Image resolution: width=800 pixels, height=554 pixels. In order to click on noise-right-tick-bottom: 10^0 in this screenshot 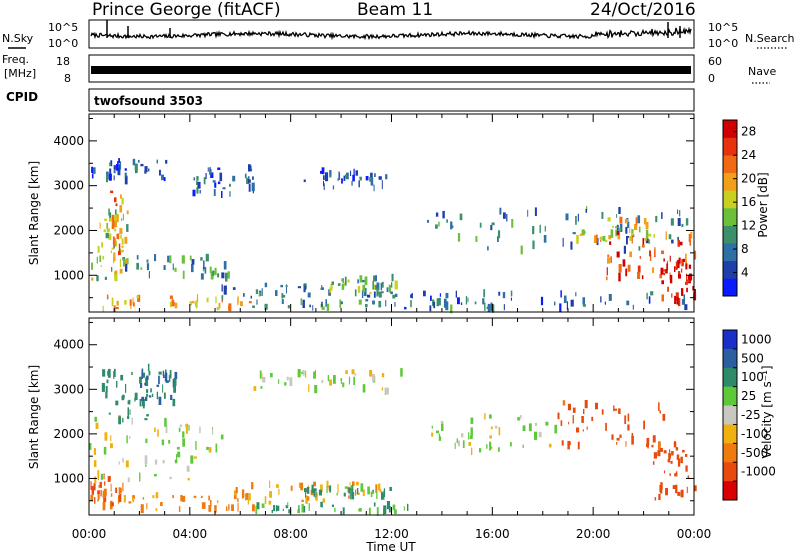, I will do `click(723, 43)`.